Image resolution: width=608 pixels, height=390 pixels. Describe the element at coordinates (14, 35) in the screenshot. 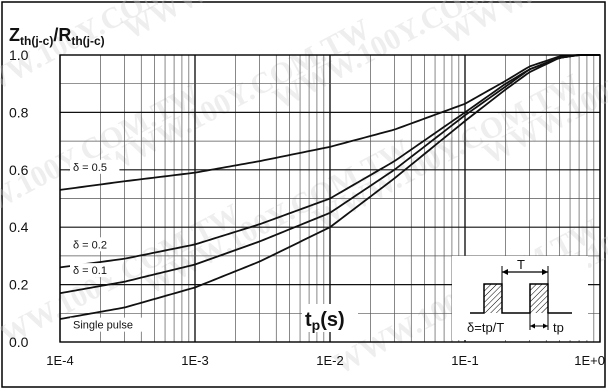

I see `title-z: Z` at that location.